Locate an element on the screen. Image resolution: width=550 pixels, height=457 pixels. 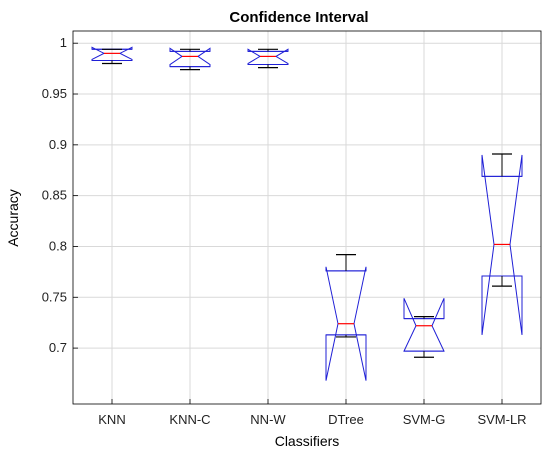
x-tick-label: KNN-C is located at coordinates (189, 419).